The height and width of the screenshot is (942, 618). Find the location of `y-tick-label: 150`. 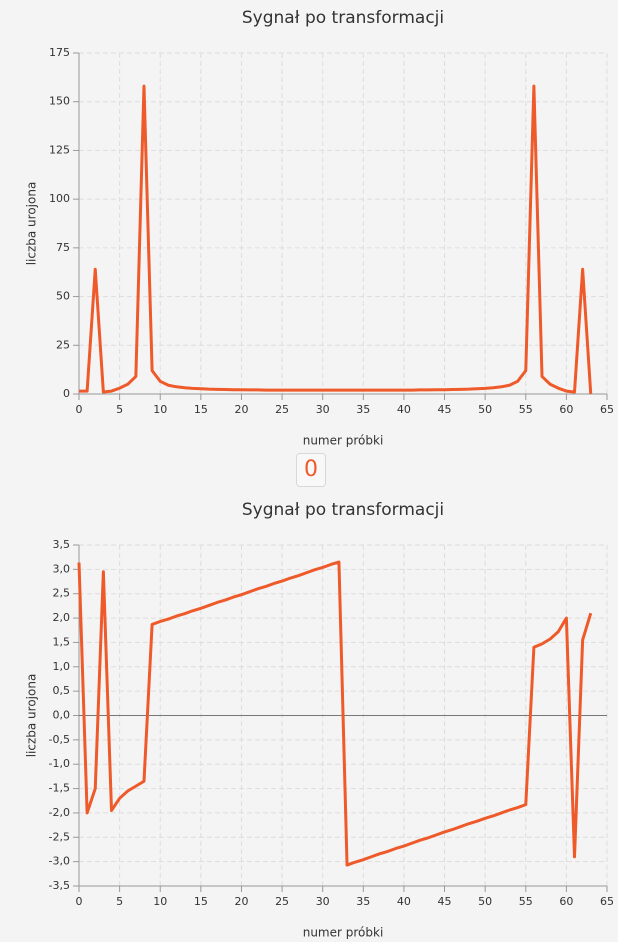

y-tick-label: 150 is located at coordinates (59, 101).